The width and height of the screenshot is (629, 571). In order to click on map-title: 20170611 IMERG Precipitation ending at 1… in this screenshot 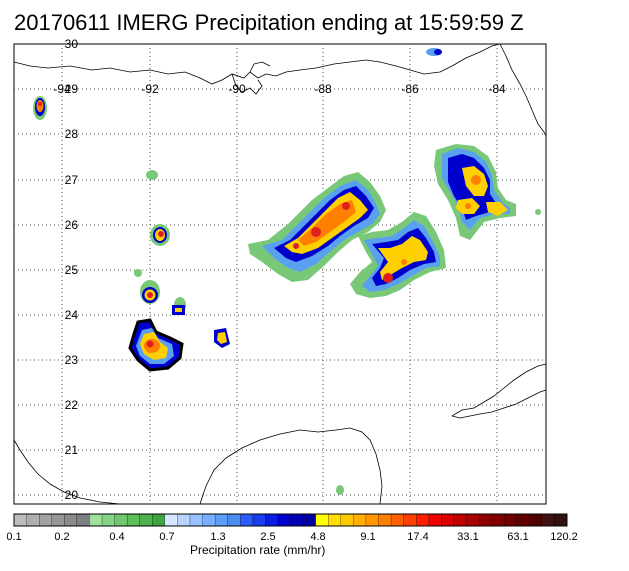, I will do `click(269, 22)`.